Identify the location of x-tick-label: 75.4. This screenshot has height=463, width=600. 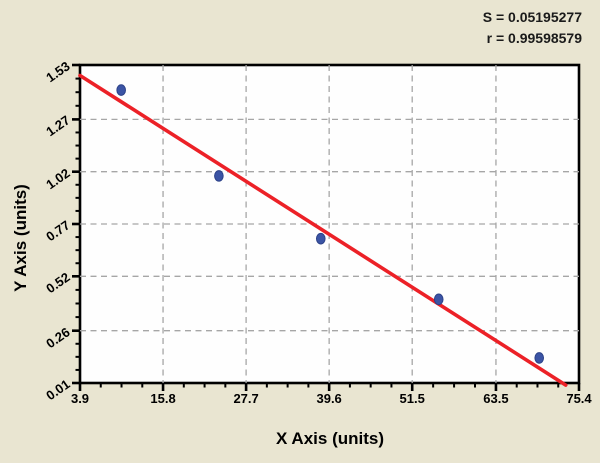
(579, 398).